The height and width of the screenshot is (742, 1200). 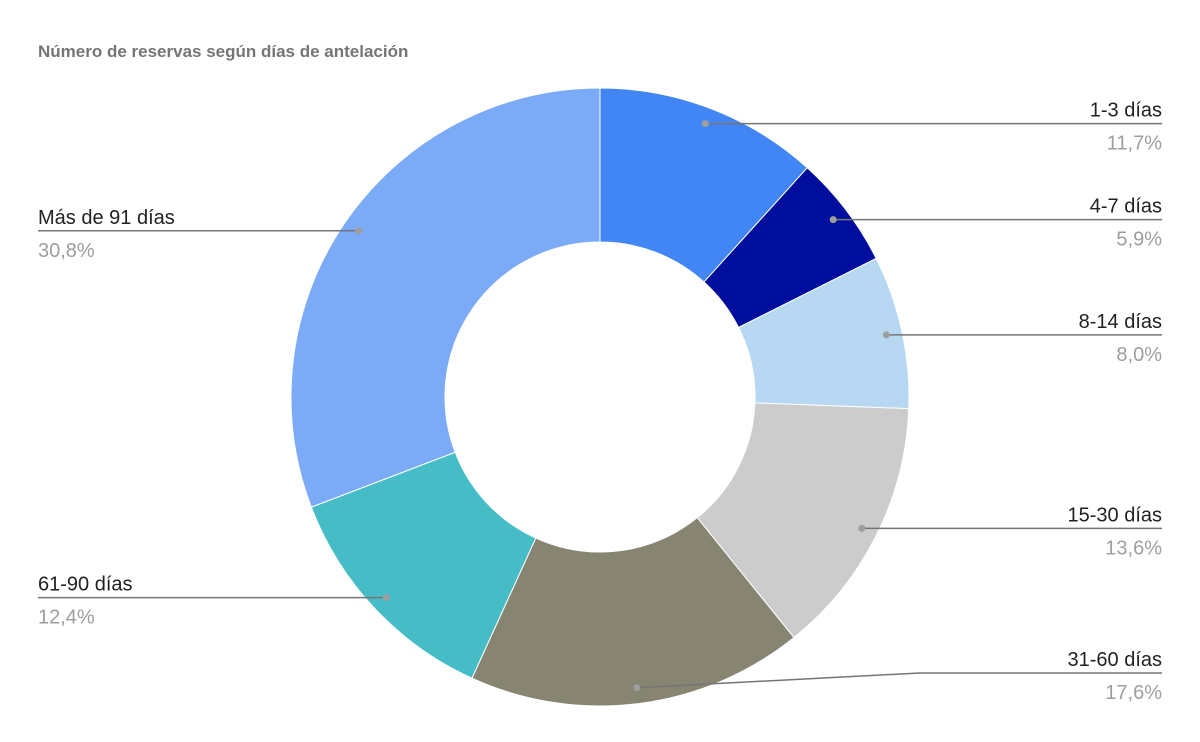 I want to click on slice-value-label: 12,4%, so click(x=66, y=618).